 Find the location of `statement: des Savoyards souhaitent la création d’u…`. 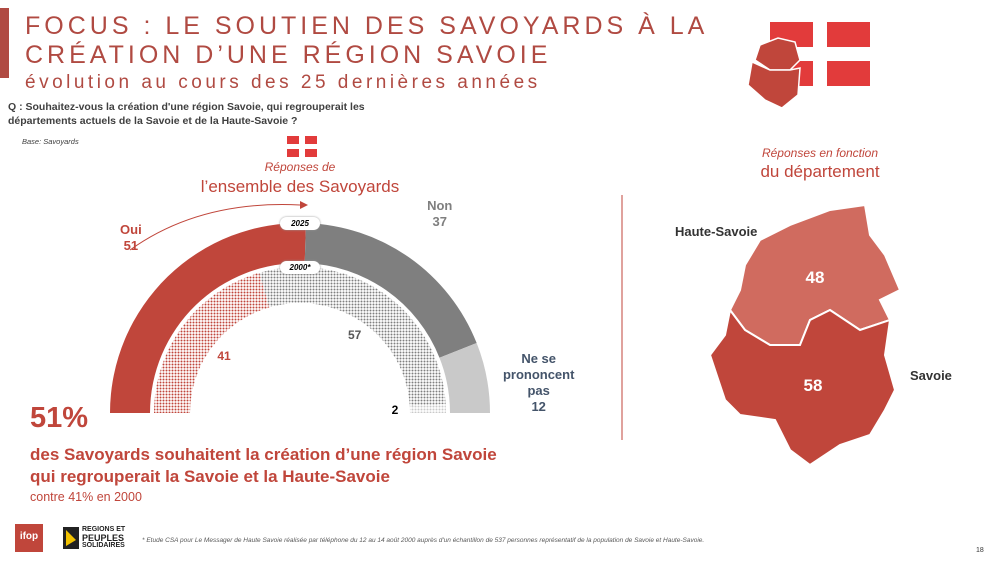

statement: des Savoyards souhaitent la création d’u… is located at coordinates (263, 466).